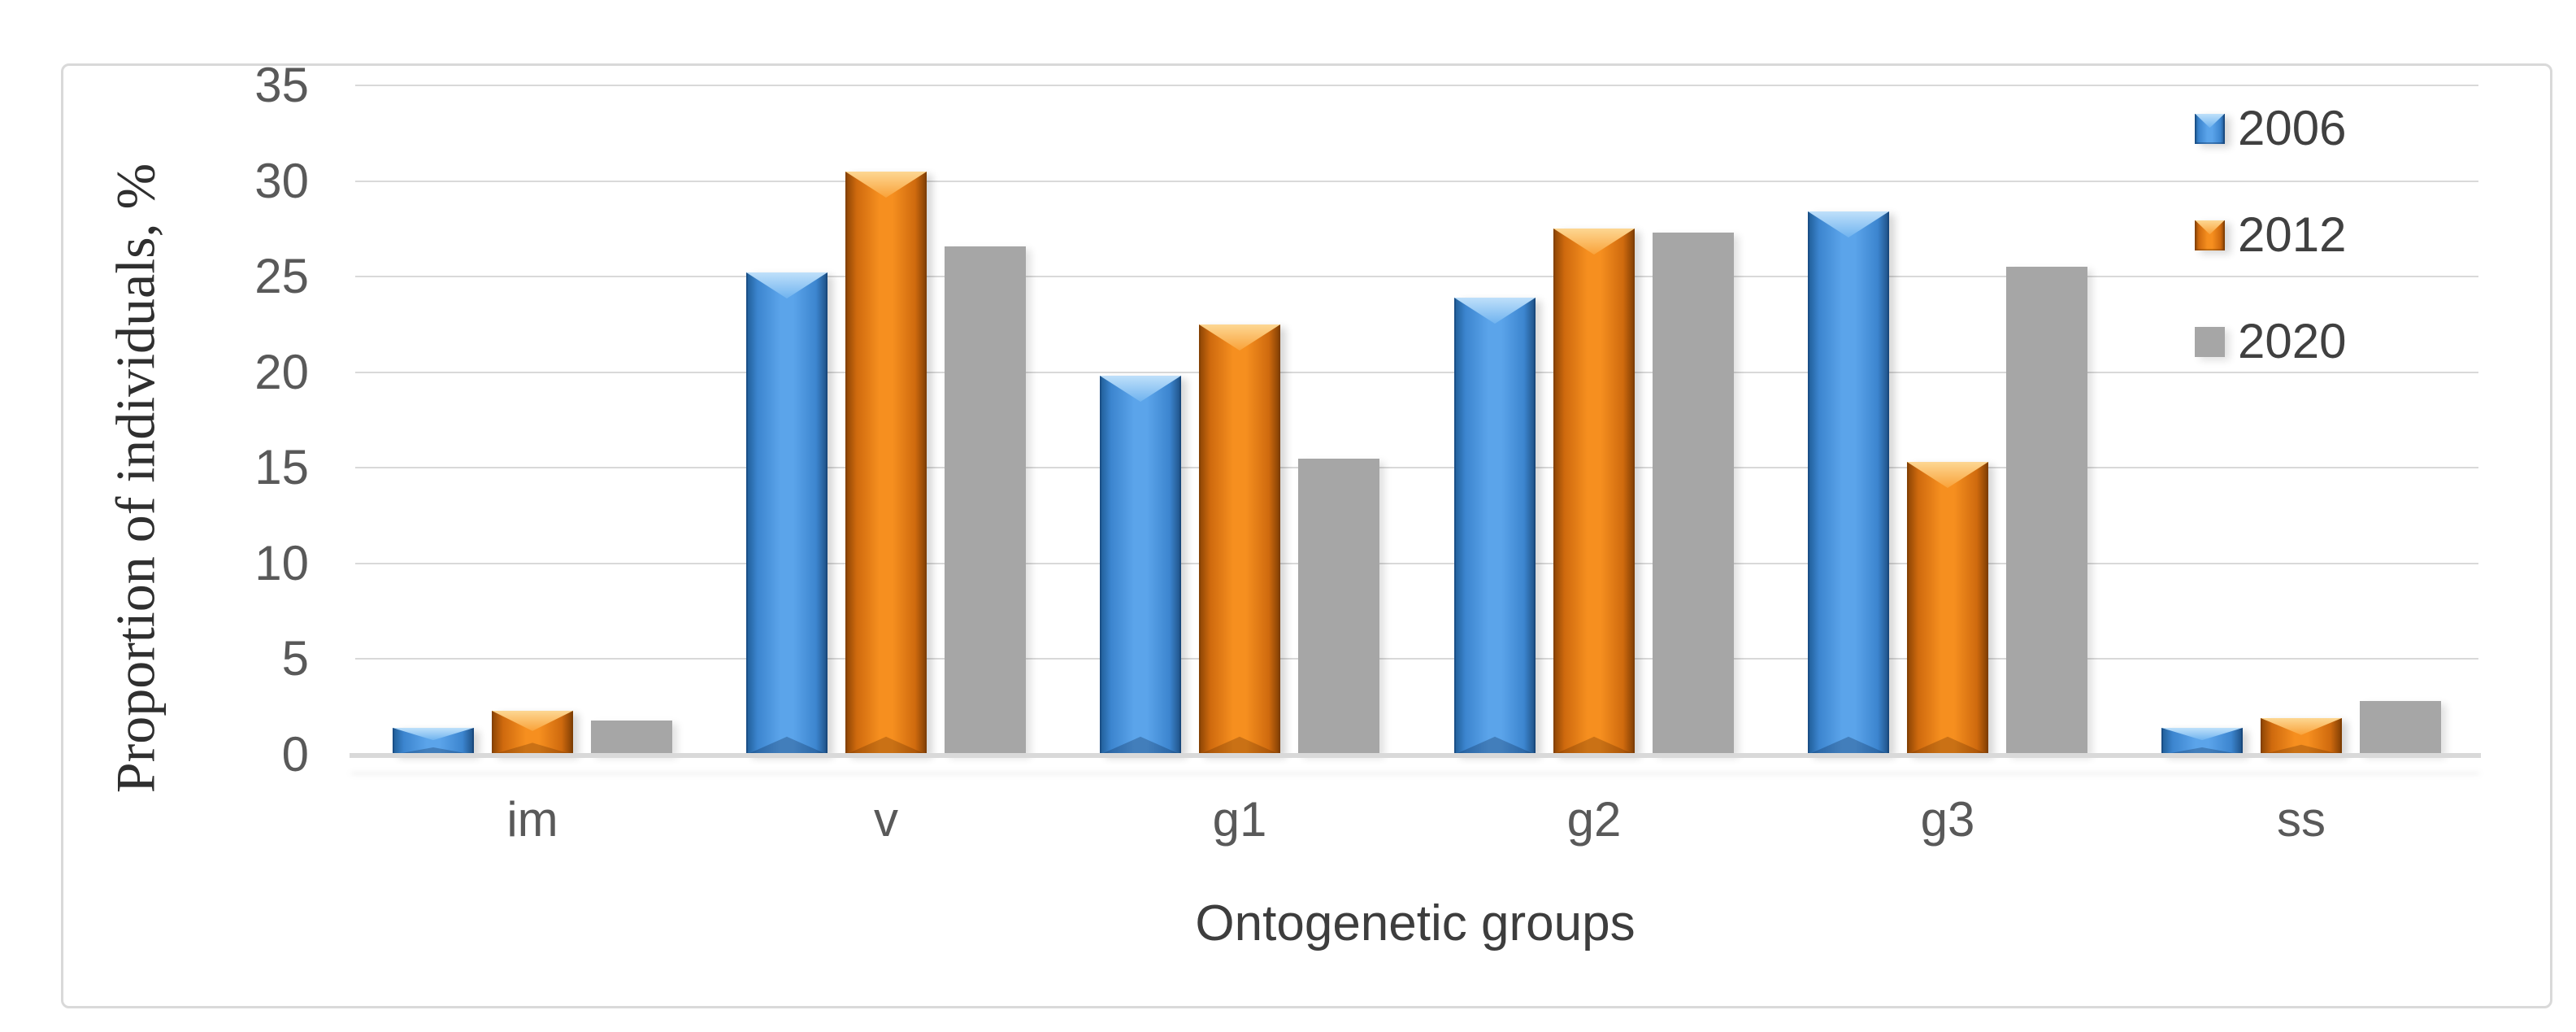 This screenshot has height=1032, width=2576. I want to click on legend-marker-2006-icon, so click(2210, 128).